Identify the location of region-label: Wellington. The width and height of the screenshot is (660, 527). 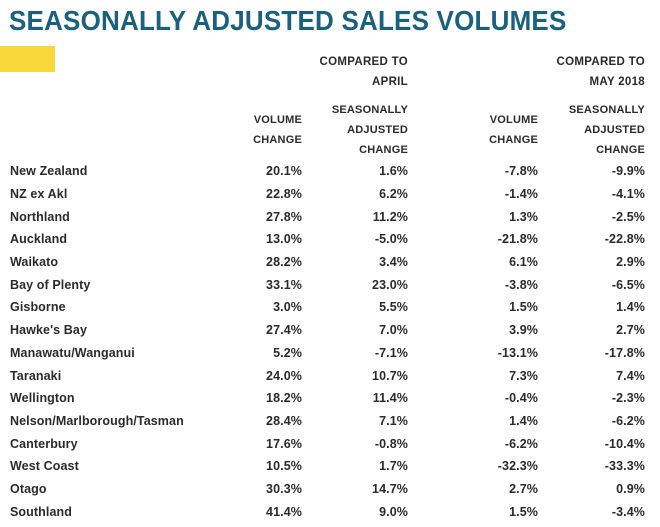
(42, 398).